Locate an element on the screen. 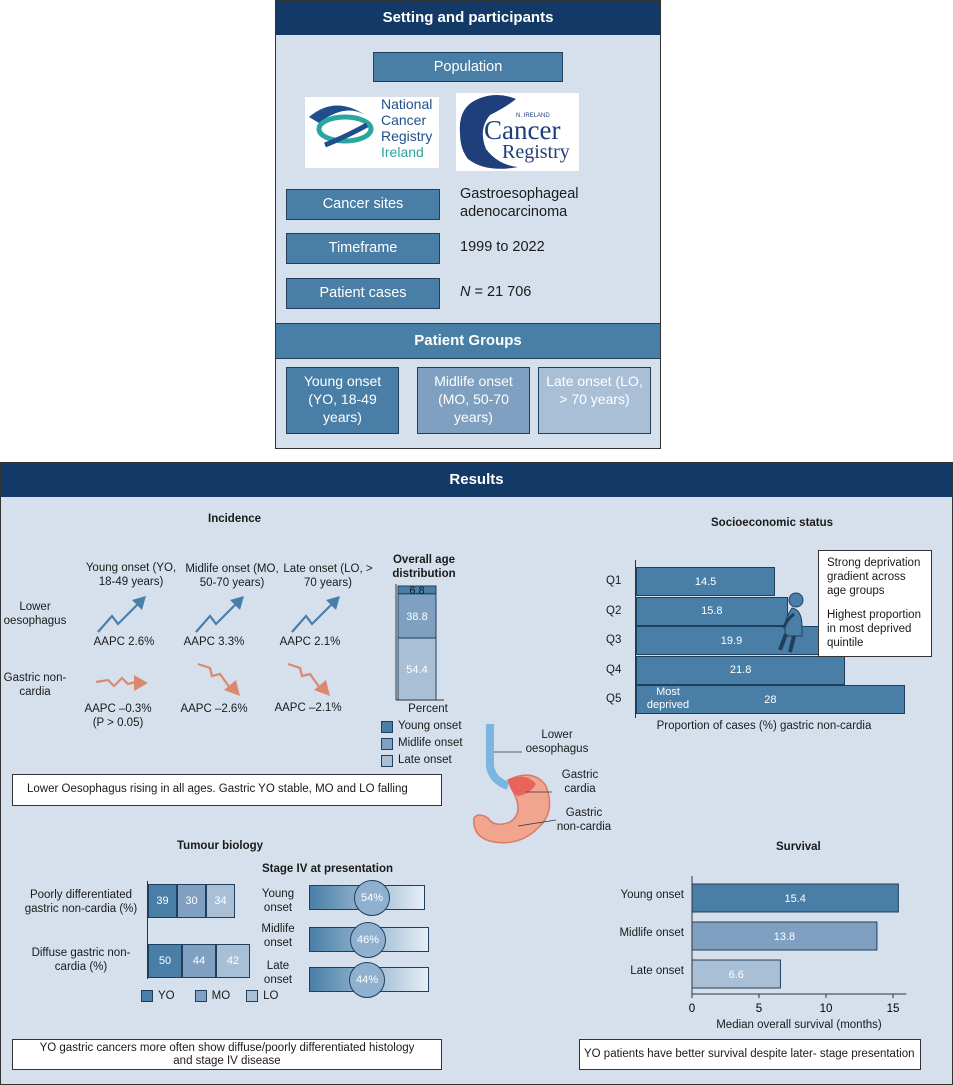 Image resolution: width=953 pixels, height=1085 pixels. survival-axis: 0 5 10 15 is located at coordinates (798, 945).